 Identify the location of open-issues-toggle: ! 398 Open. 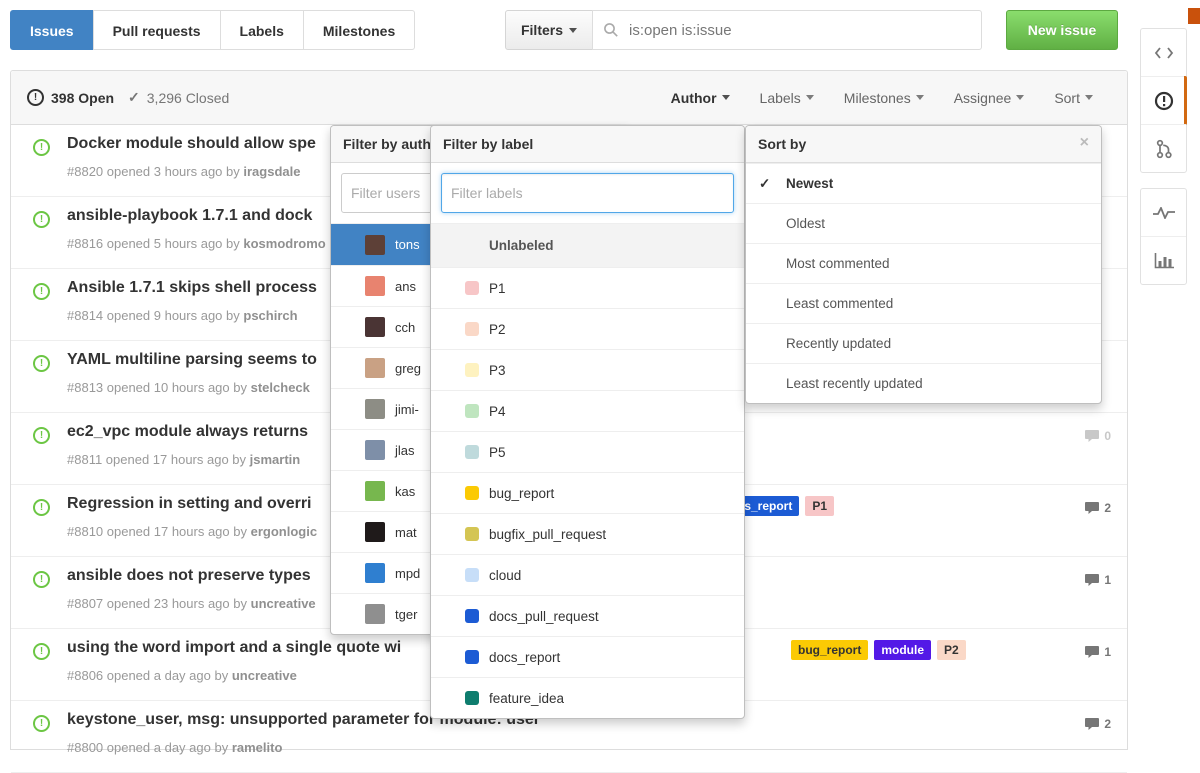
(70, 97).